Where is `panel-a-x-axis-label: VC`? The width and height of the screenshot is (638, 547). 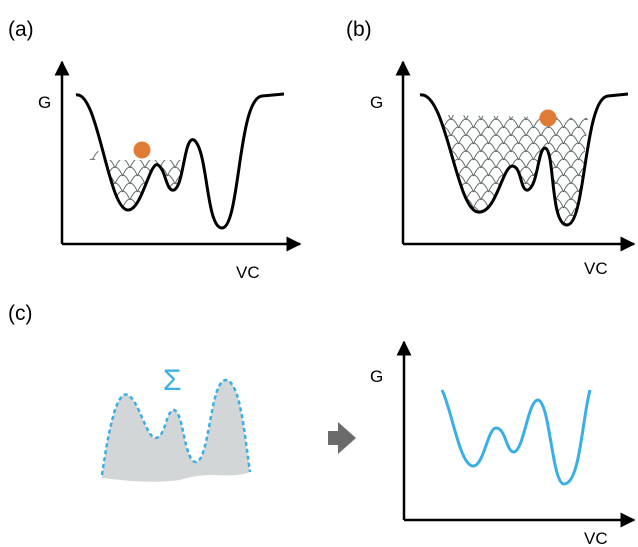 panel-a-x-axis-label: VC is located at coordinates (248, 272).